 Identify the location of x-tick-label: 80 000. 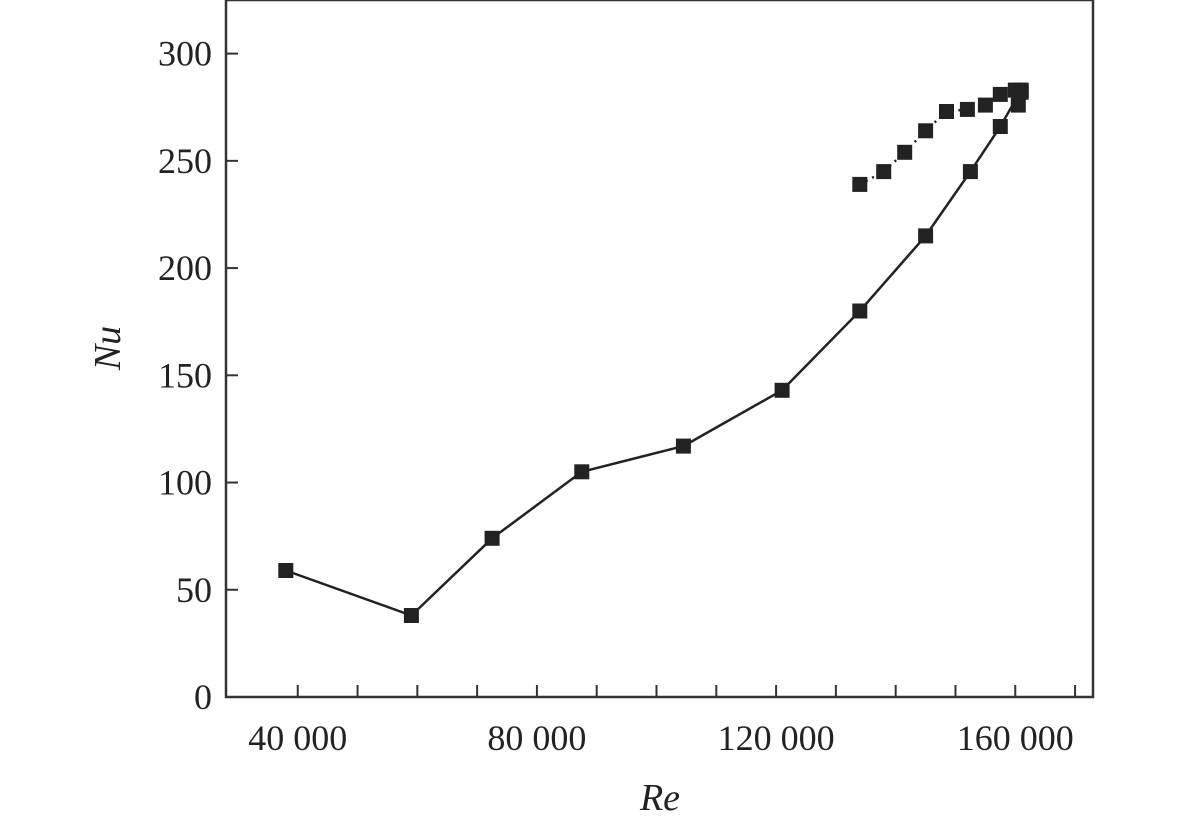
(536, 738).